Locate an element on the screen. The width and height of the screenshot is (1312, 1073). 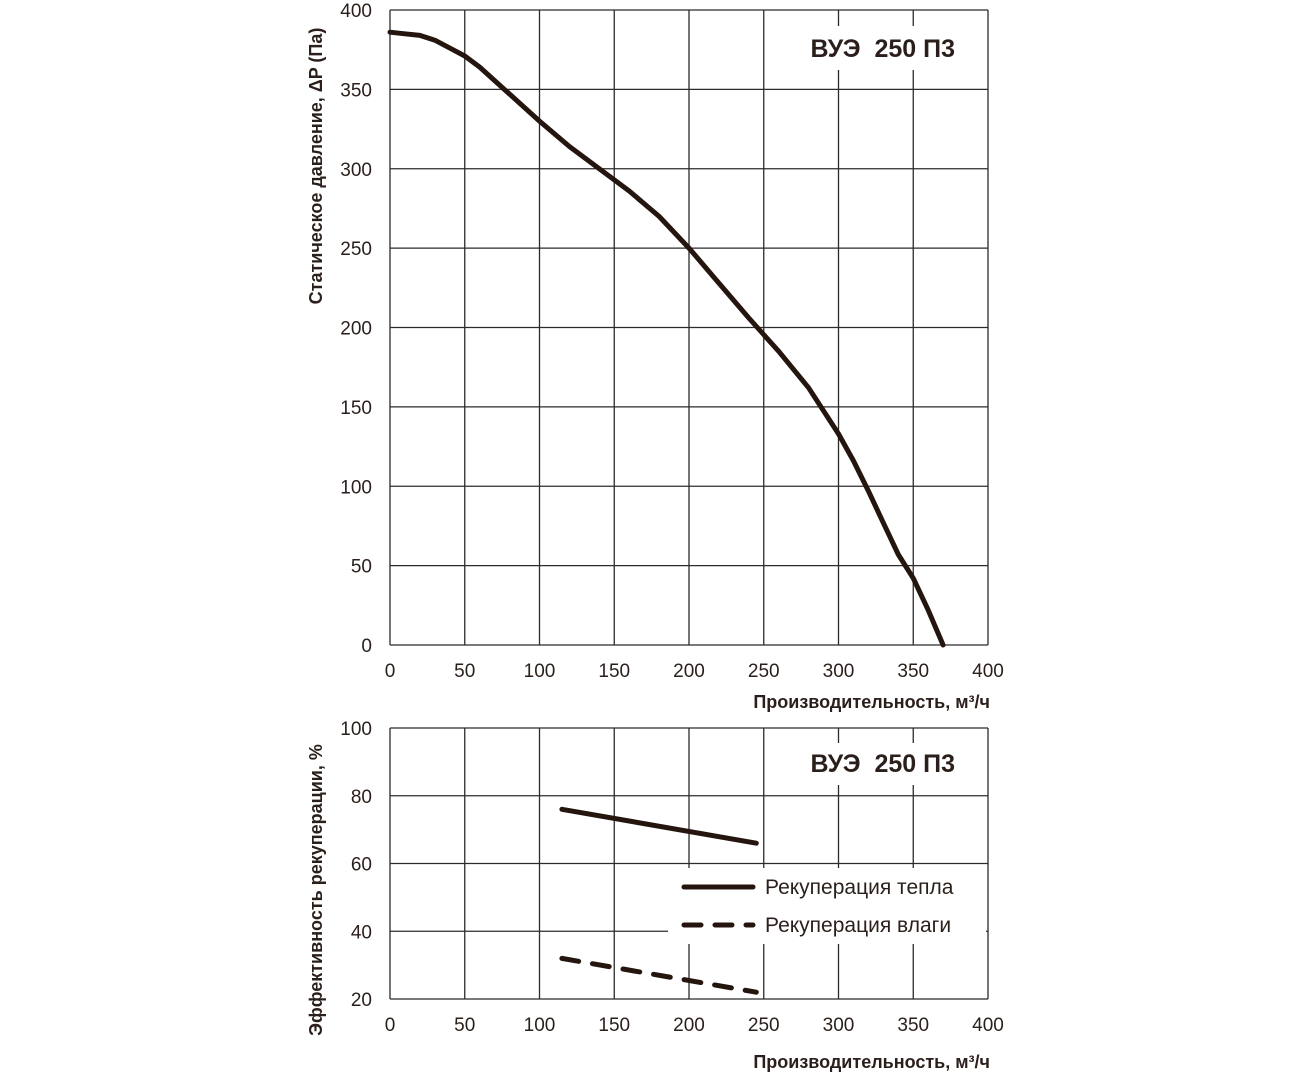
pressure-chart-title: ВУЭ 250 П3 is located at coordinates (882, 49).